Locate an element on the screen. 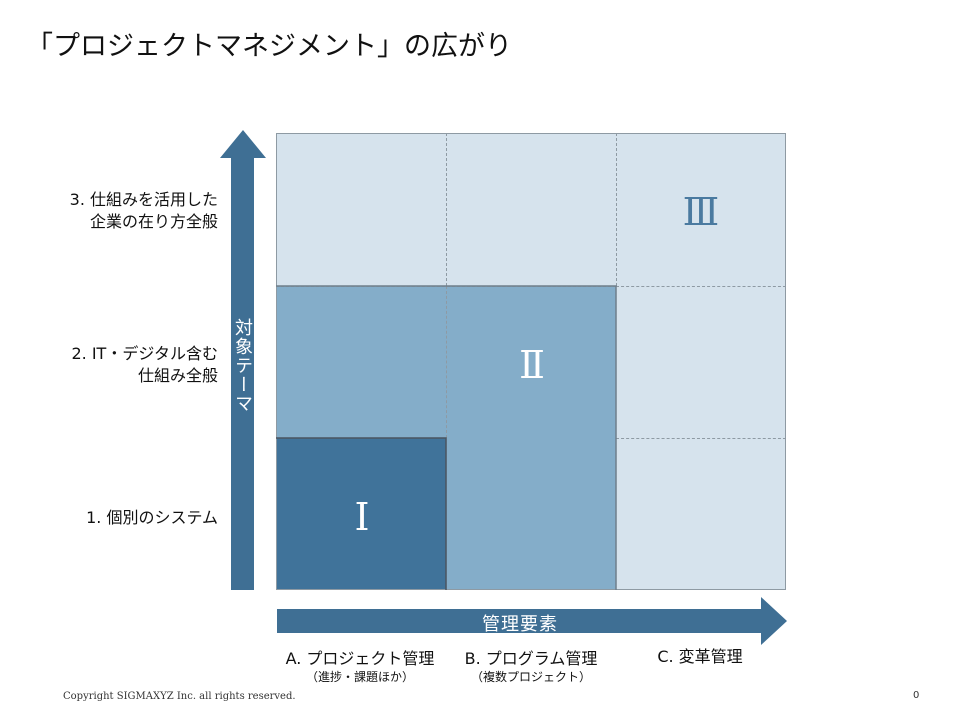 Image resolution: width=960 pixels, height=720 pixels. grid-line-v2 is located at coordinates (616, 209).